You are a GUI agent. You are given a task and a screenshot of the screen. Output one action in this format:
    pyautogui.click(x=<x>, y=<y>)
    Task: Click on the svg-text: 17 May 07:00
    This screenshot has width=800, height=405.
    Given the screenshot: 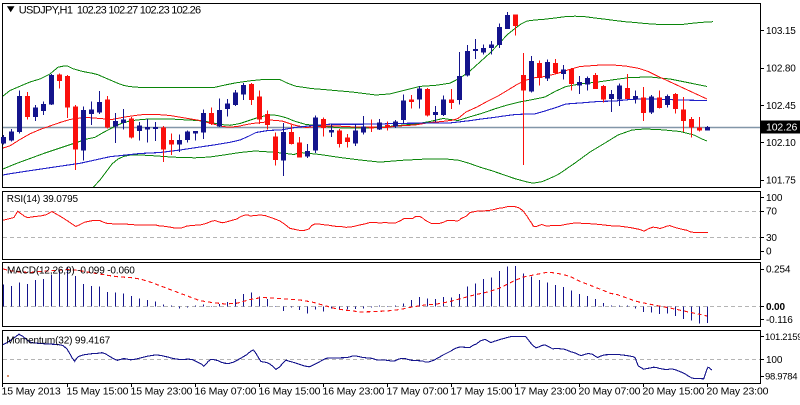 What is the action you would take?
    pyautogui.click(x=418, y=392)
    